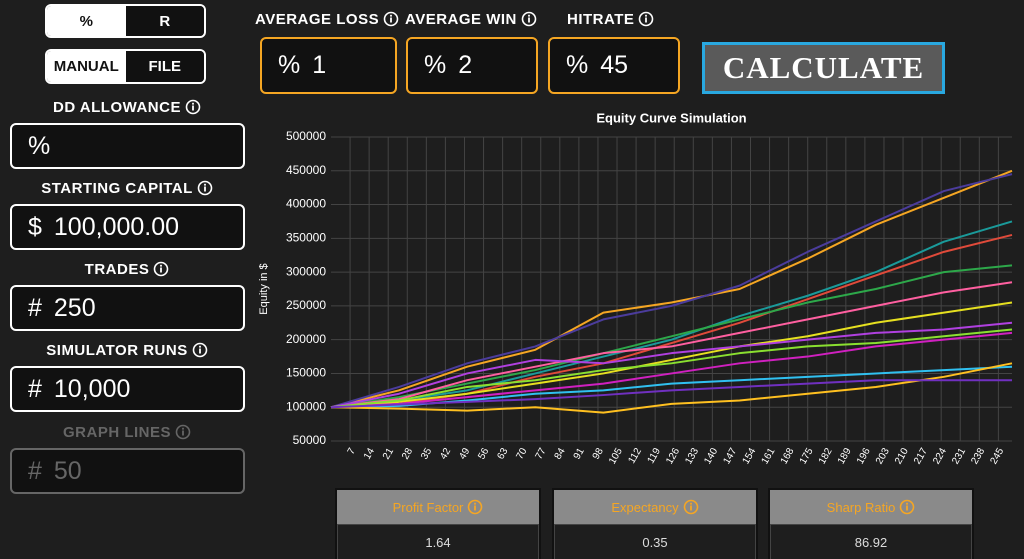 This screenshot has height=559, width=1024. Describe the element at coordinates (117, 269) in the screenshot. I see `label-text: TRADES` at that location.